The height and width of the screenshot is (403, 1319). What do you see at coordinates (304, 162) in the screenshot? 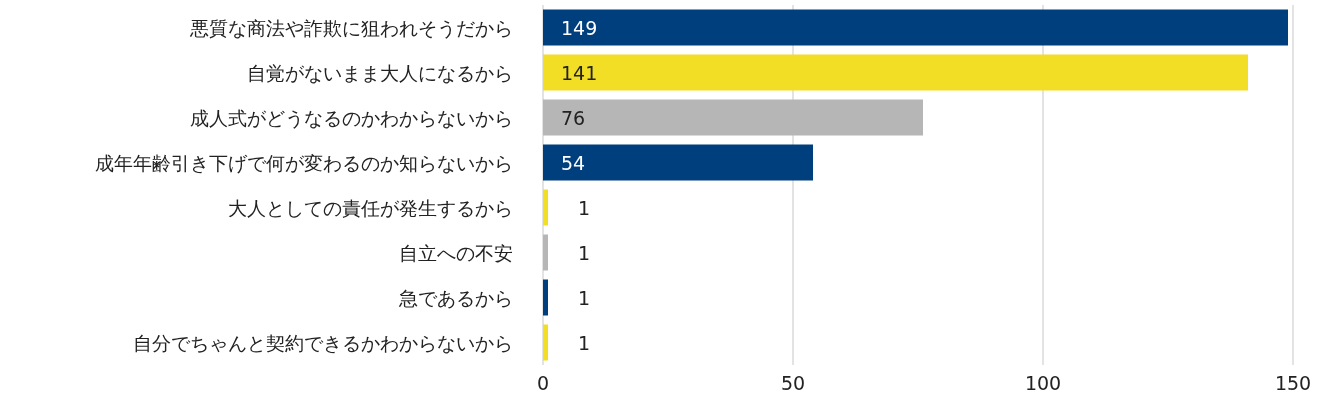
I see `y-tick-label: 成年年齢引き下げで何が変わるのか知らないから` at bounding box center [304, 162].